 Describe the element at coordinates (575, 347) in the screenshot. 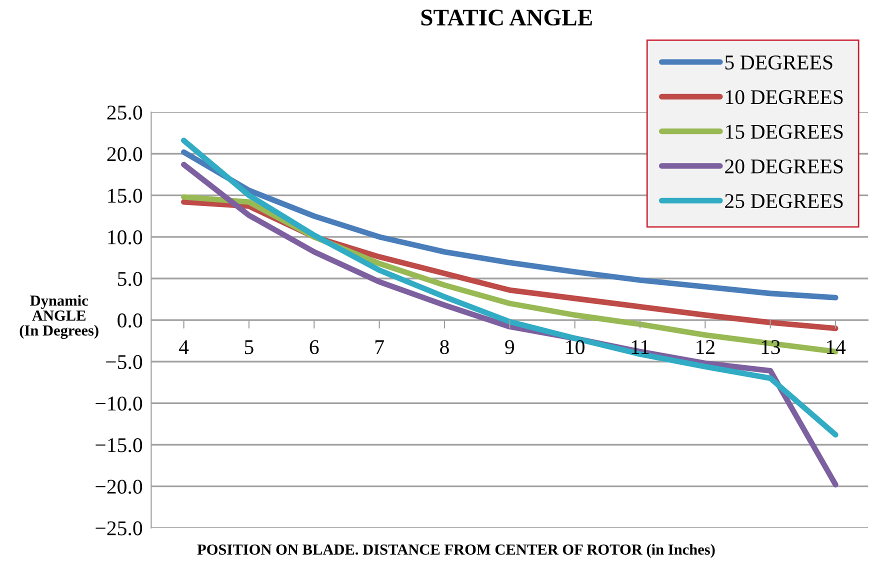

I see `x-tick-label: 10` at that location.